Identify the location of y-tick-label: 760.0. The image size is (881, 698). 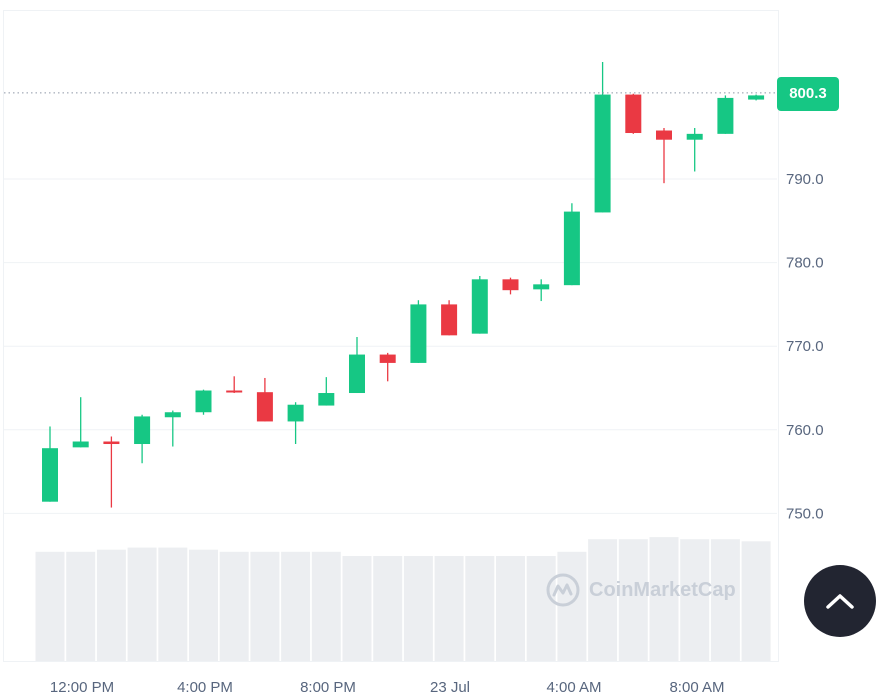
(805, 430).